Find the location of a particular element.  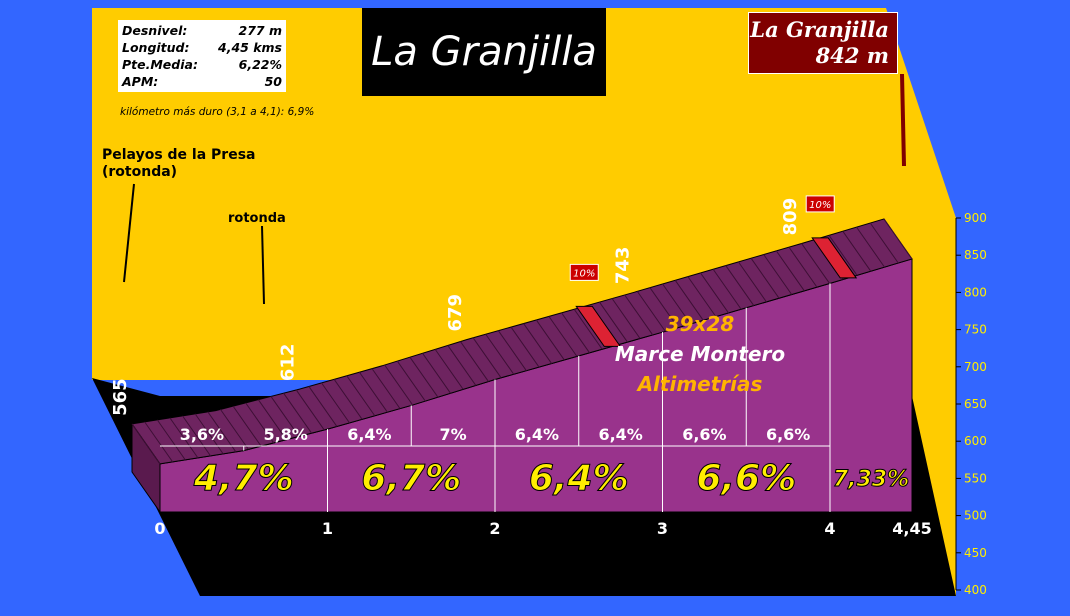

summit-name: La Granjilla is located at coordinates (819, 29).